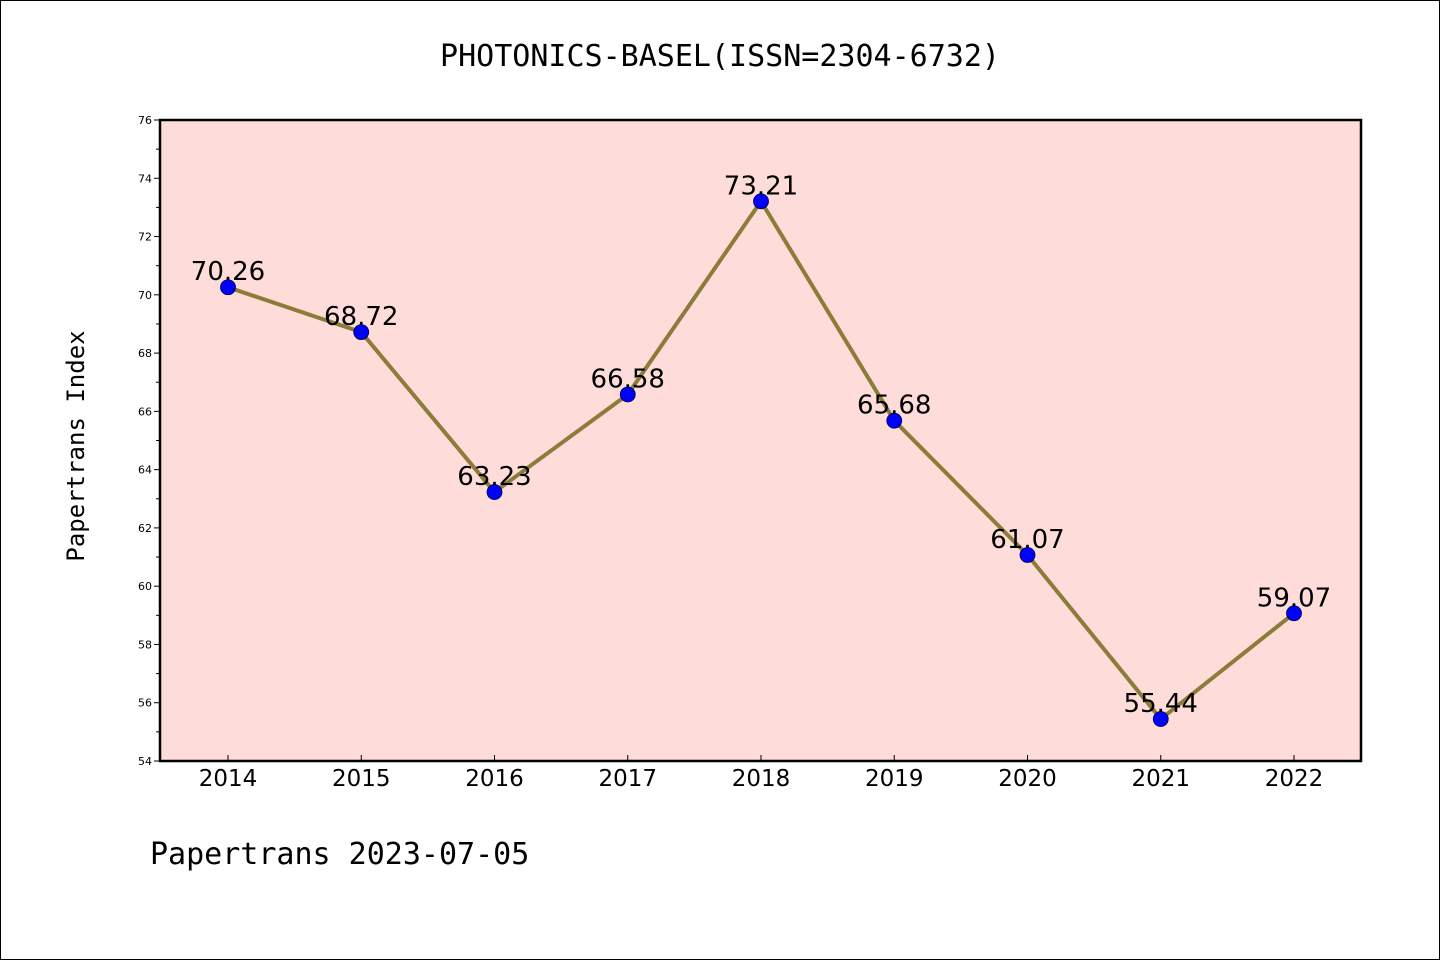 Image resolution: width=1440 pixels, height=960 pixels. Describe the element at coordinates (761, 779) in the screenshot. I see `x-tick-label: 2018` at that location.